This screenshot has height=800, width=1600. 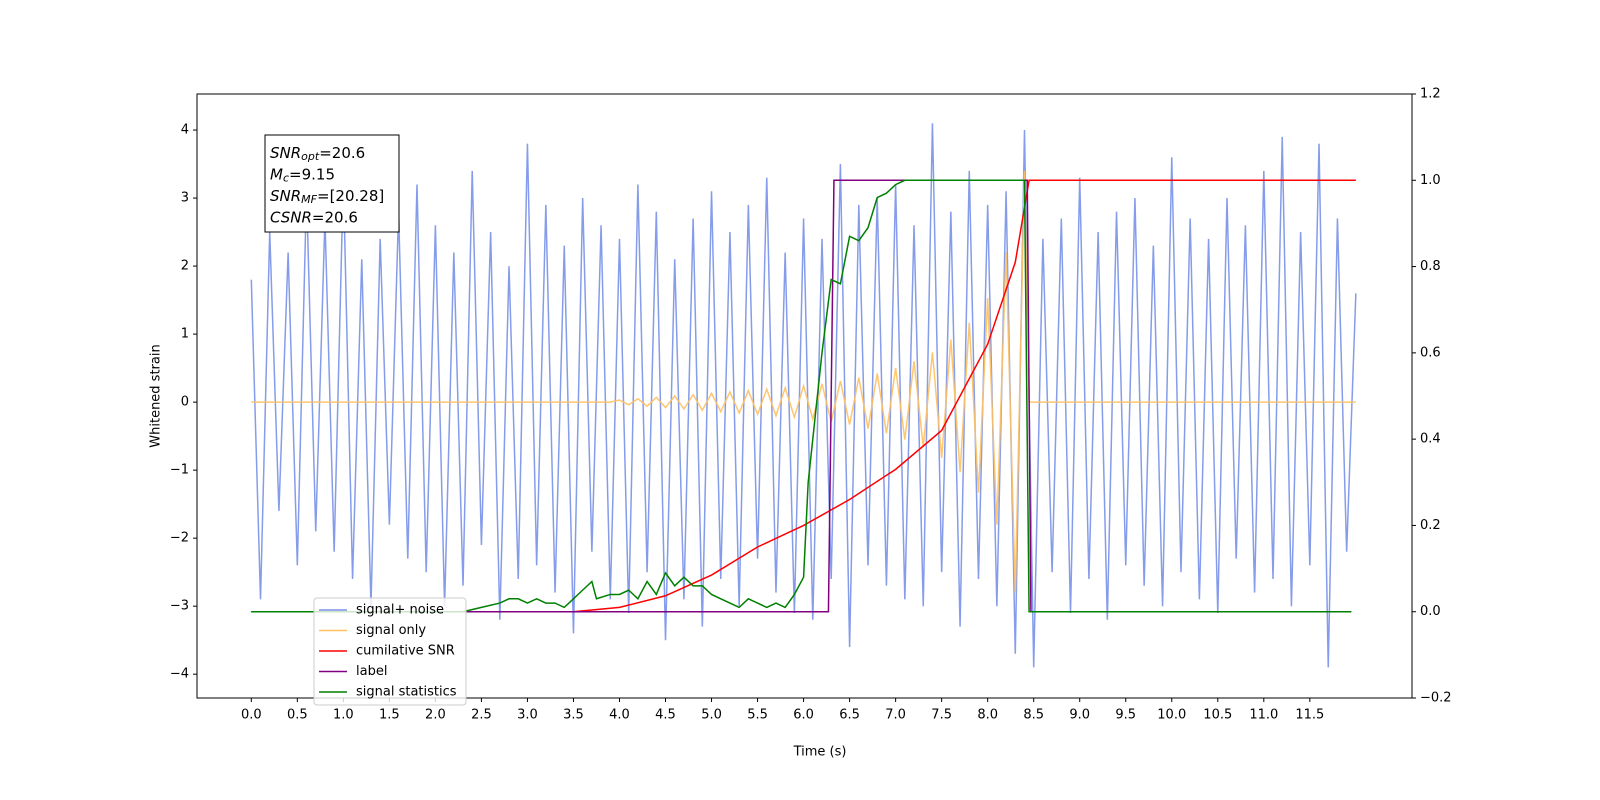 I want to click on y2-tick-label: 0.2, so click(x=1430, y=525).